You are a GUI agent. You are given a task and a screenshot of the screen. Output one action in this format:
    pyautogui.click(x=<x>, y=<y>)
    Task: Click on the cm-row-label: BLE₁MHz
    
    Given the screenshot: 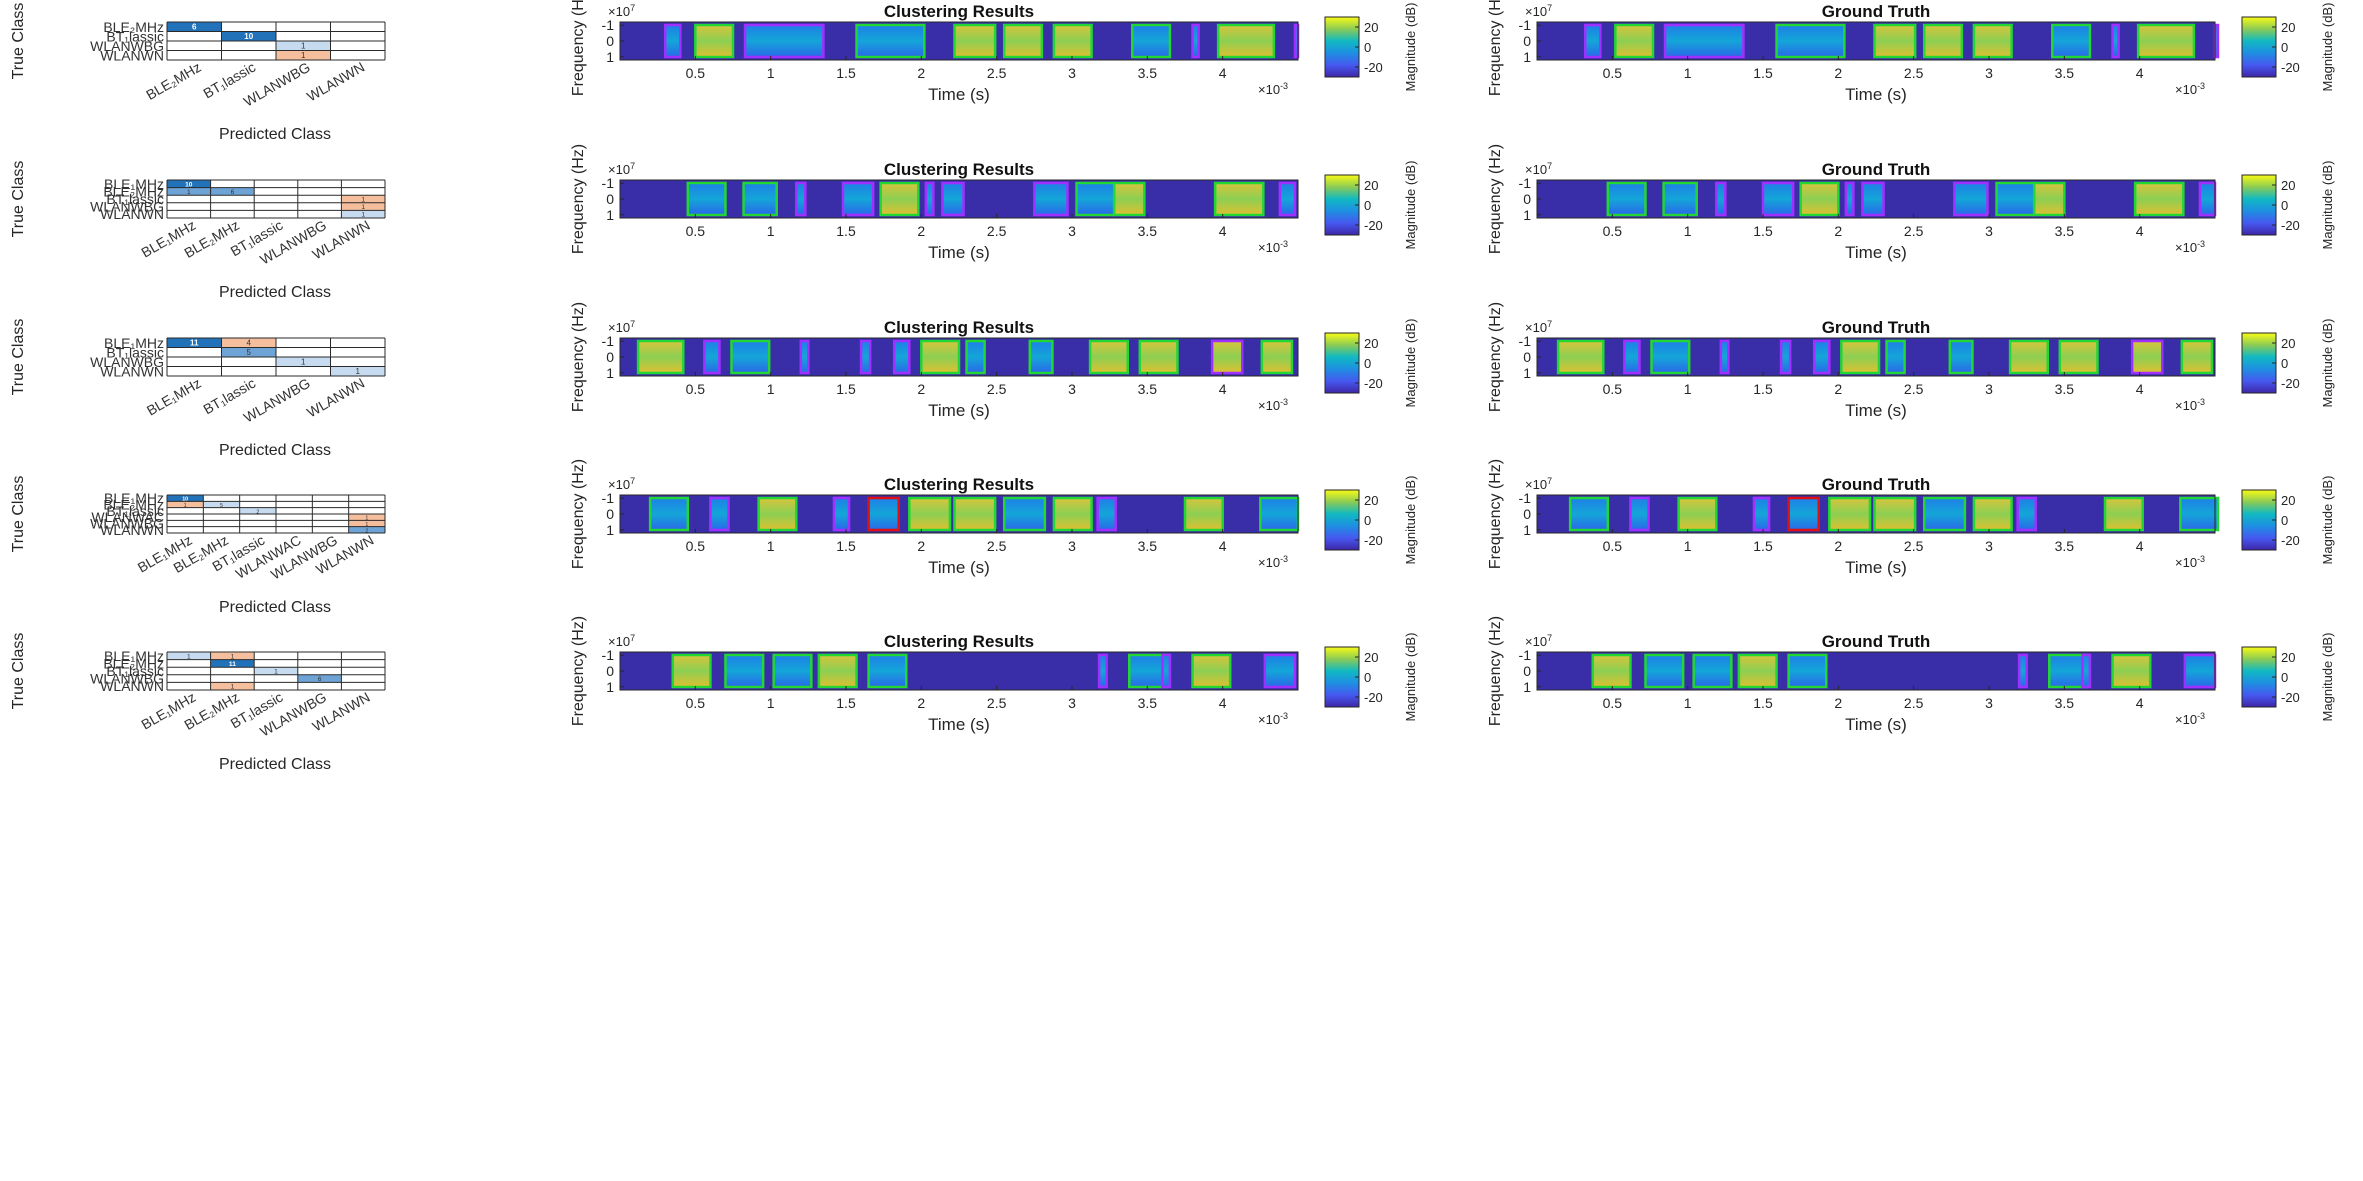 What is the action you would take?
    pyautogui.click(x=134, y=498)
    